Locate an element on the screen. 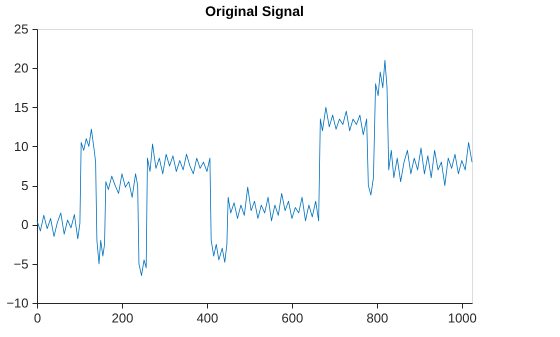  chart-title: Original Signal is located at coordinates (254, 11).